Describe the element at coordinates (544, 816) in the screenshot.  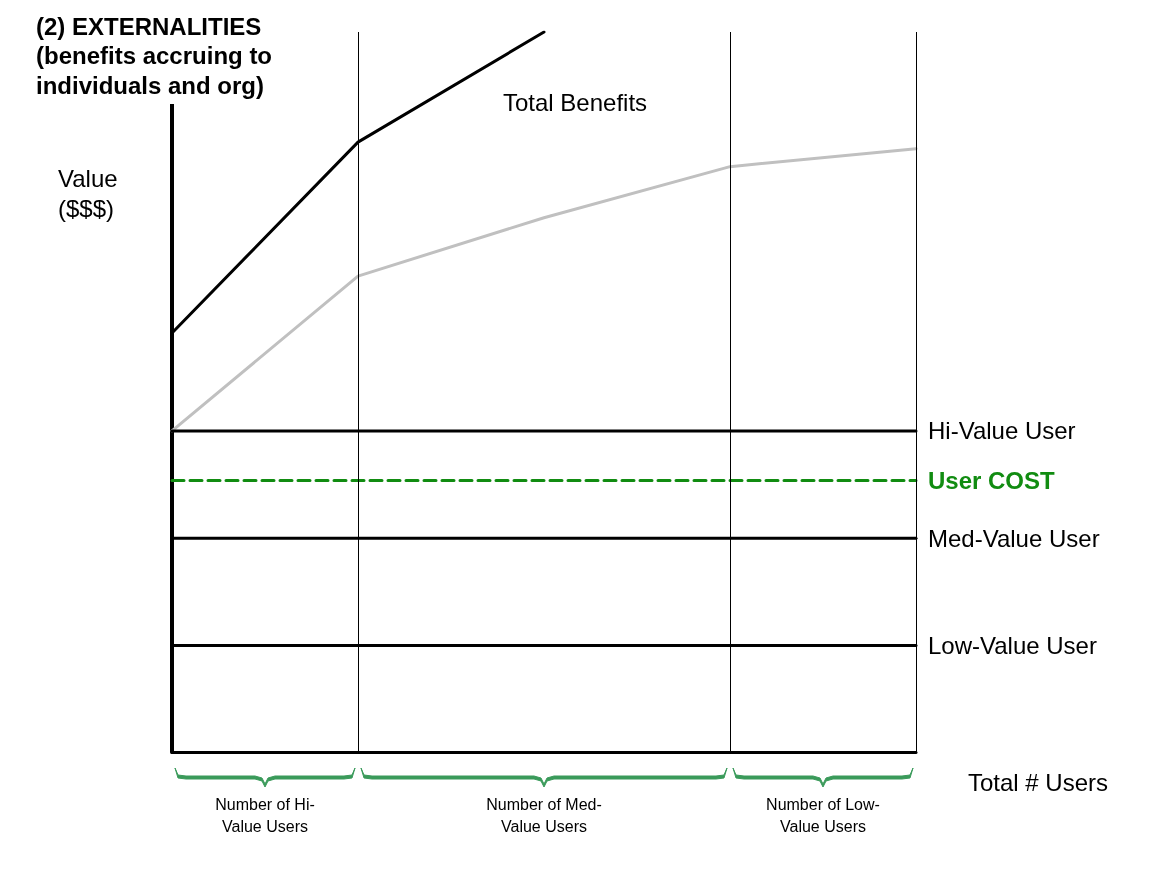
I see `text: Number of Med-Value Users` at that location.